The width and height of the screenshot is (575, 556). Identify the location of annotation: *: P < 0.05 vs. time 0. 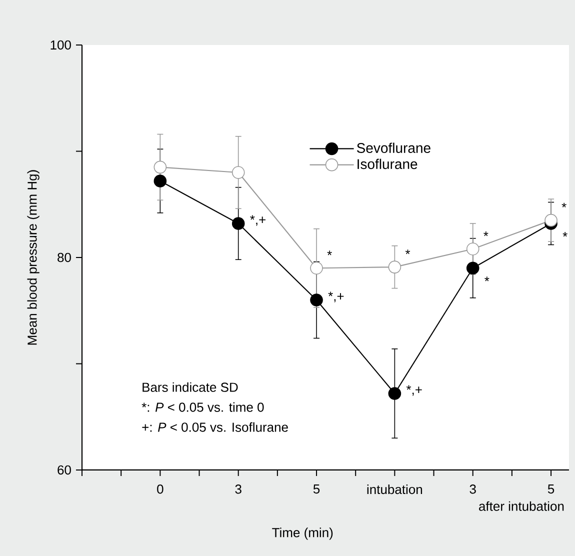
(203, 407).